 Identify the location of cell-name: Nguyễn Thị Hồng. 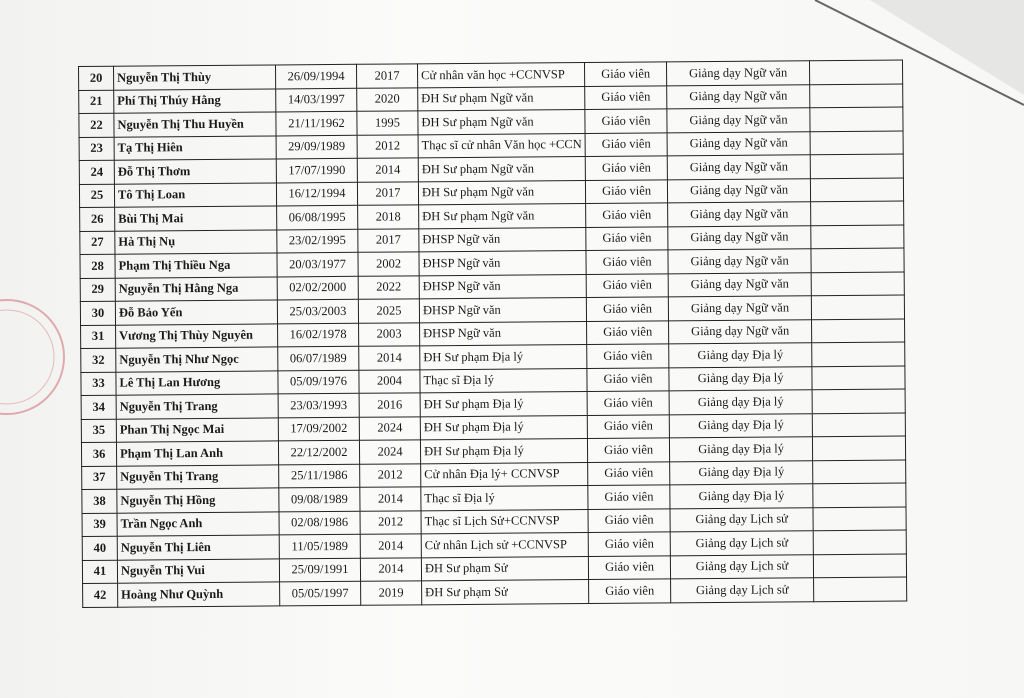
(198, 500).